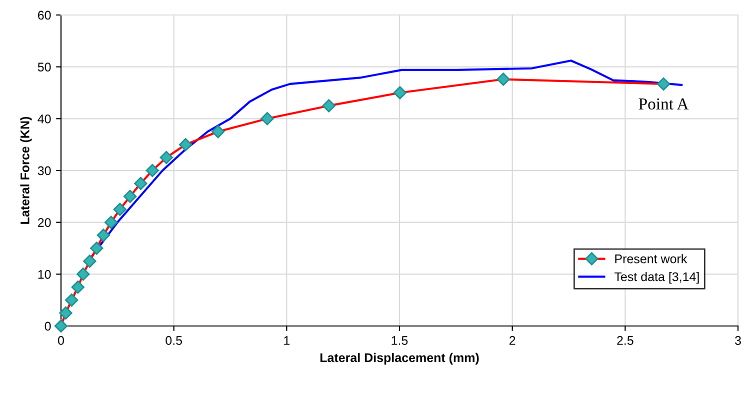  Describe the element at coordinates (44, 67) in the screenshot. I see `y-tick-label: 50` at that location.